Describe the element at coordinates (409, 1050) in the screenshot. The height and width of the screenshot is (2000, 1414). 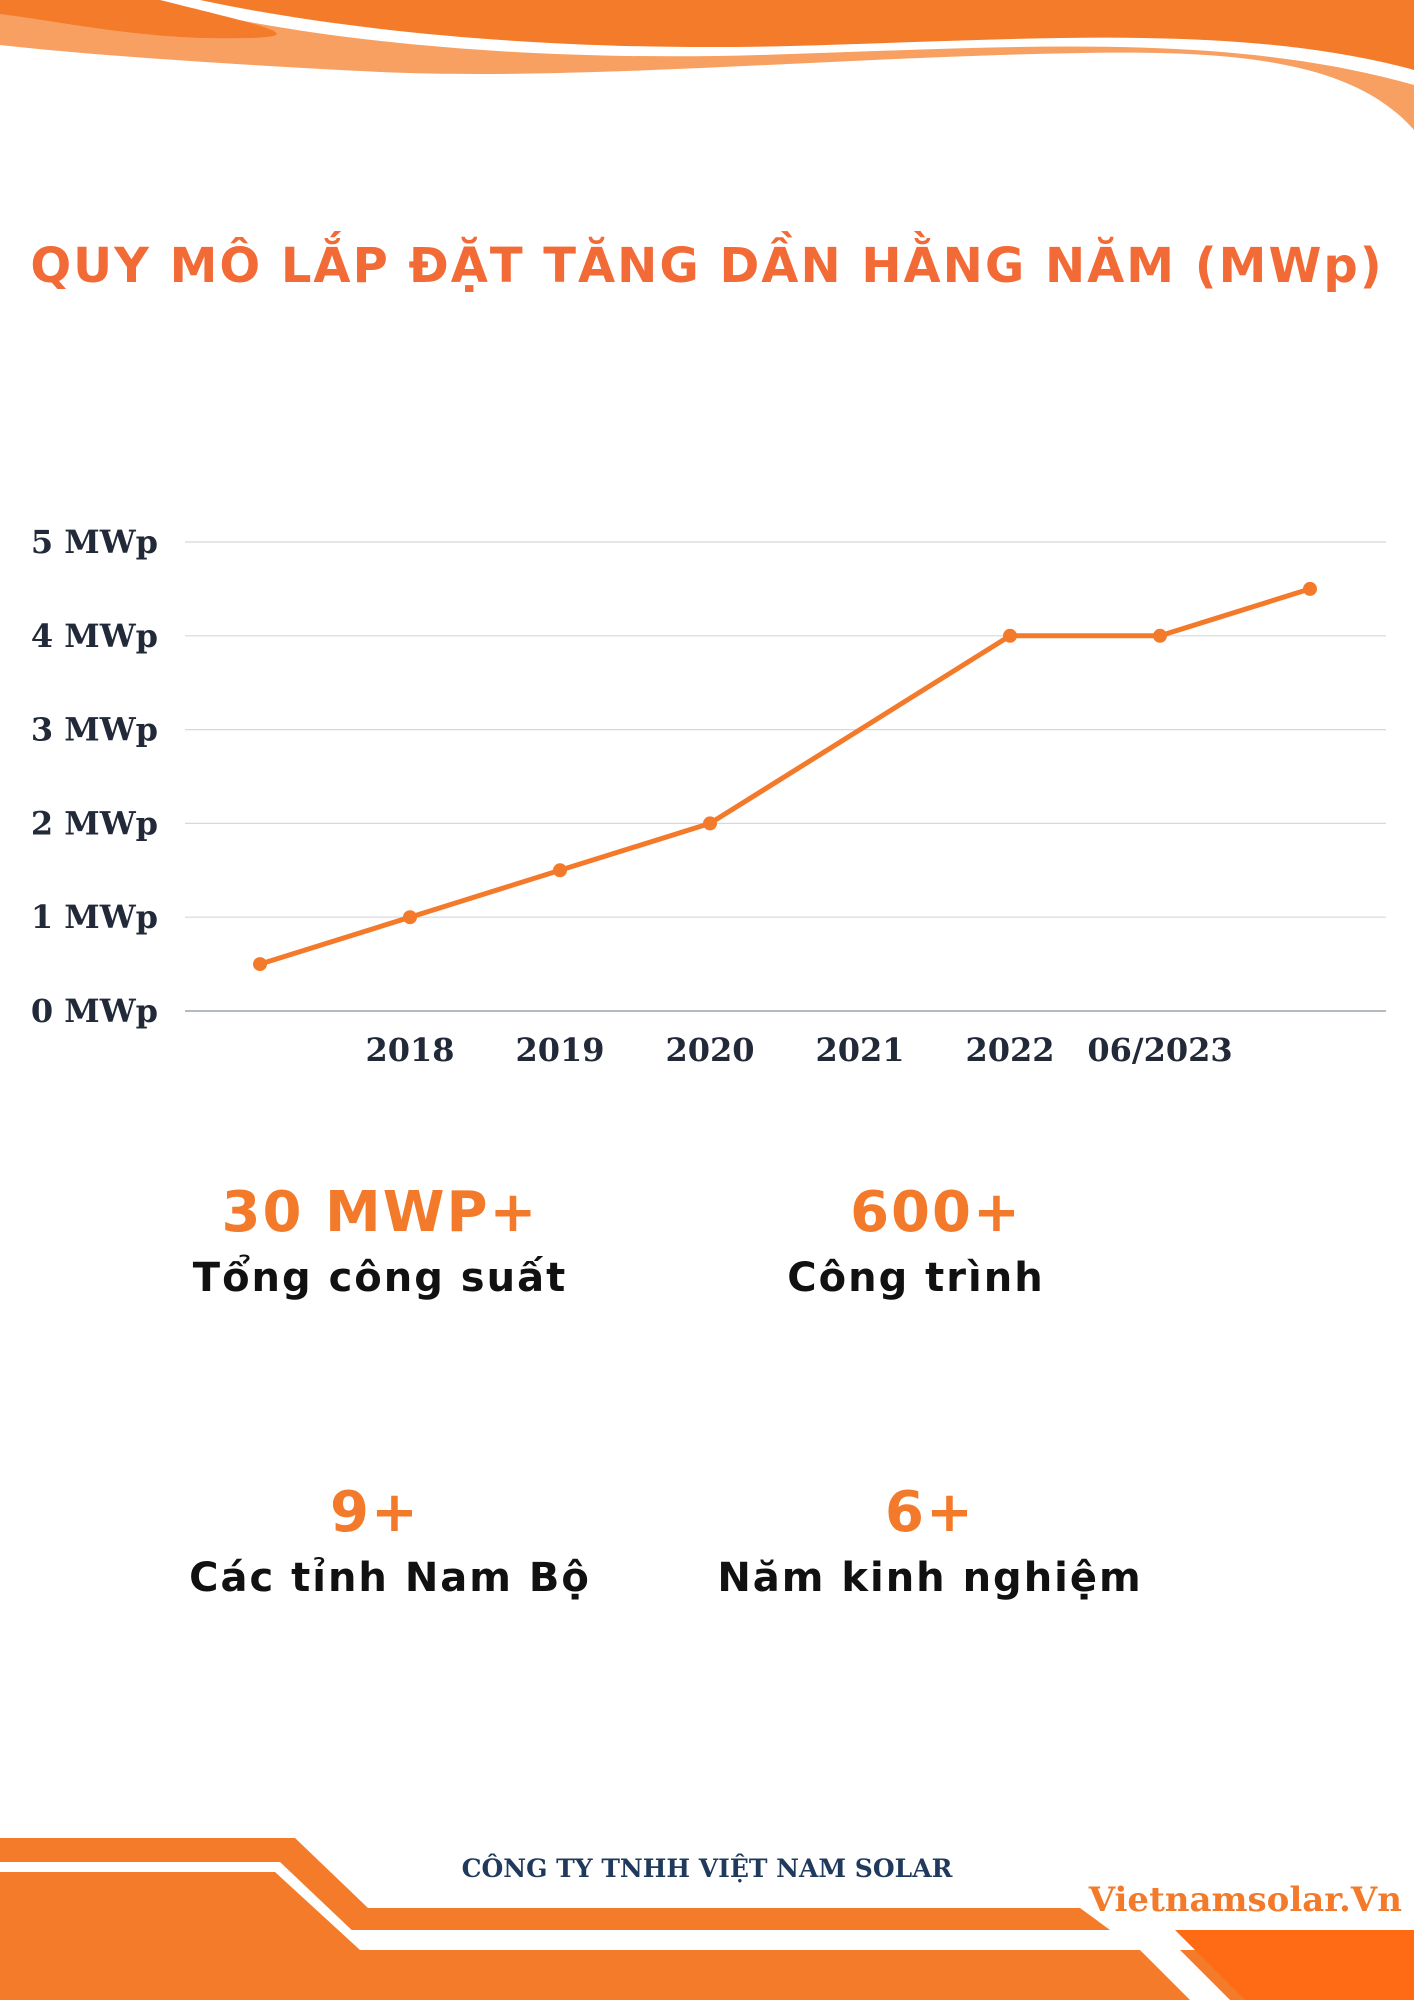
I see `x-tick-label: 2018` at that location.